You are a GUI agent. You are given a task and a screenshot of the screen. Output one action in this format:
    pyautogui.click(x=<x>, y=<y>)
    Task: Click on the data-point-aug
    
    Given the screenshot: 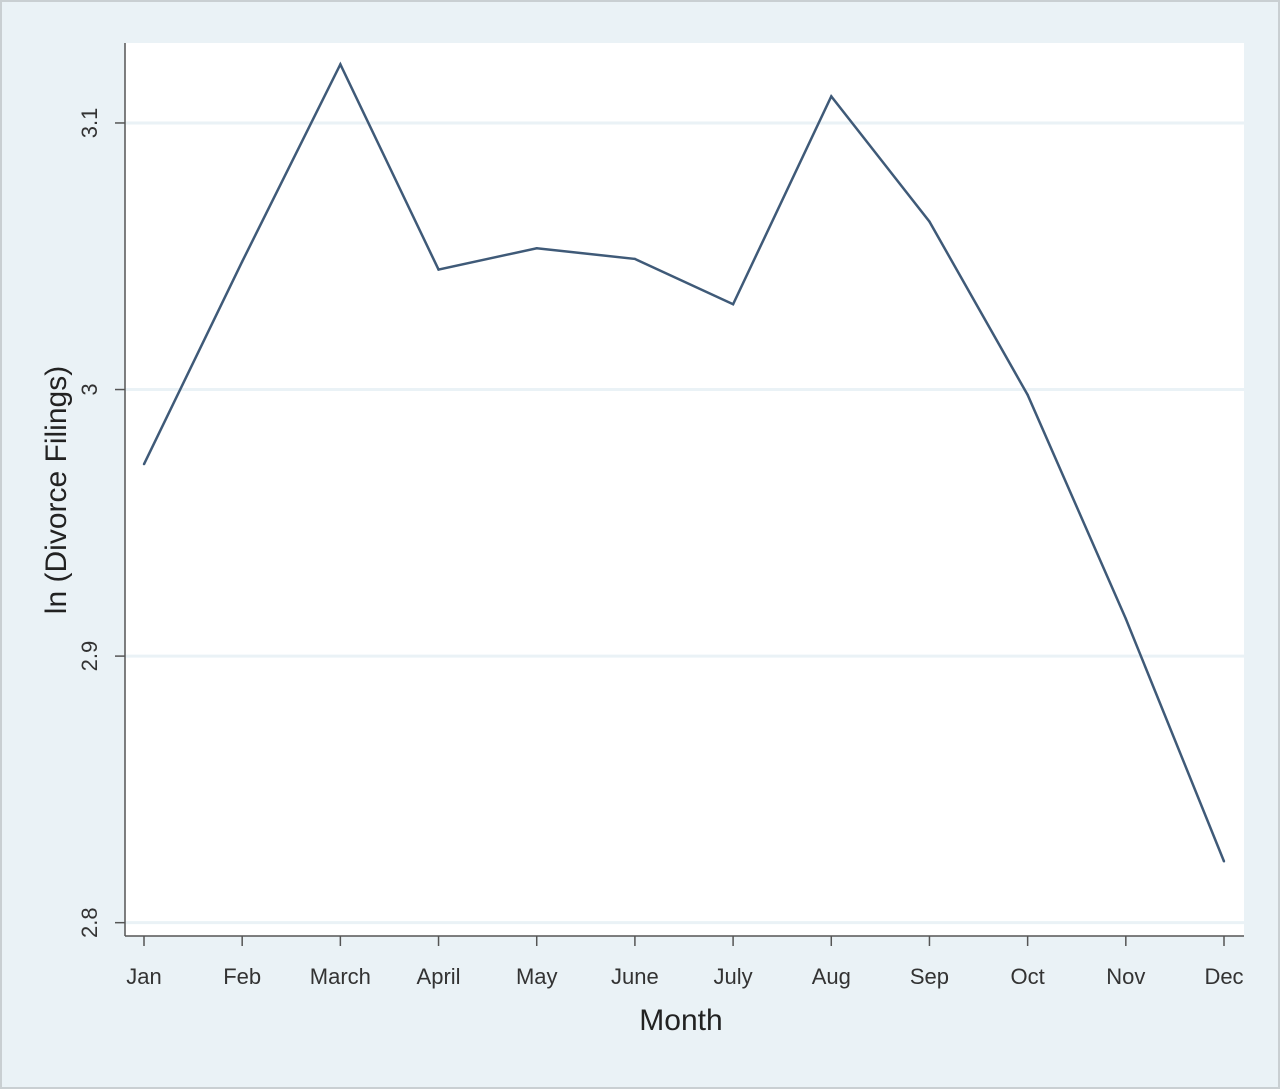 What is the action you would take?
    pyautogui.click(x=831, y=96)
    